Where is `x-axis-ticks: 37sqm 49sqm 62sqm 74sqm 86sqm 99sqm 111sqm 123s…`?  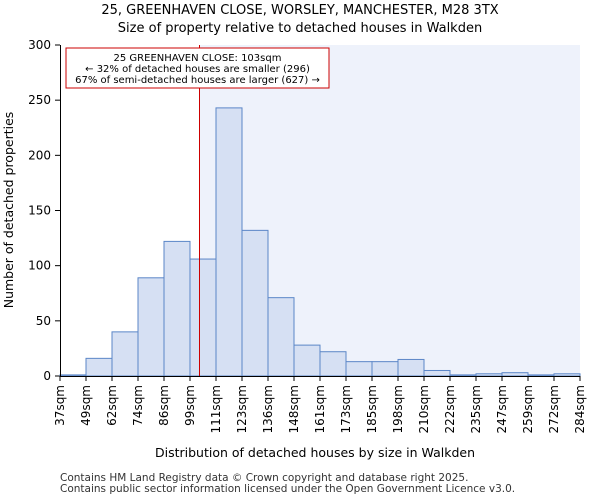 x-axis-ticks: 37sqm 49sqm 62sqm 74sqm 86sqm 99sqm 111sqm 123s… is located at coordinates (320, 404).